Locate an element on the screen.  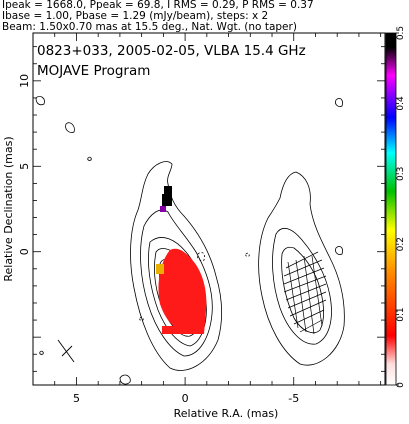
polarization-contours is located at coordinates (301, 268).